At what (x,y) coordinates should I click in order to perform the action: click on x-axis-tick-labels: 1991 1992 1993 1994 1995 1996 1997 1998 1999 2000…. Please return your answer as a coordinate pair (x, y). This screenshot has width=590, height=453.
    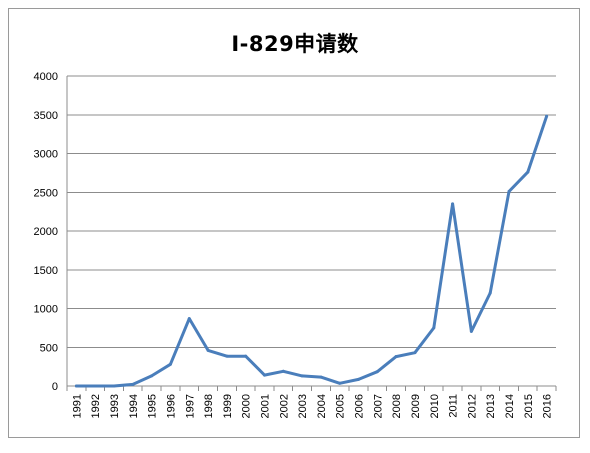
    Looking at the image, I should click on (311, 402).